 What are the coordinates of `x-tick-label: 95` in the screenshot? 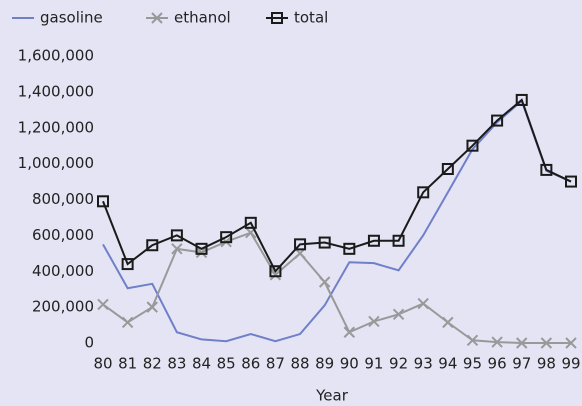 It's located at (472, 364).